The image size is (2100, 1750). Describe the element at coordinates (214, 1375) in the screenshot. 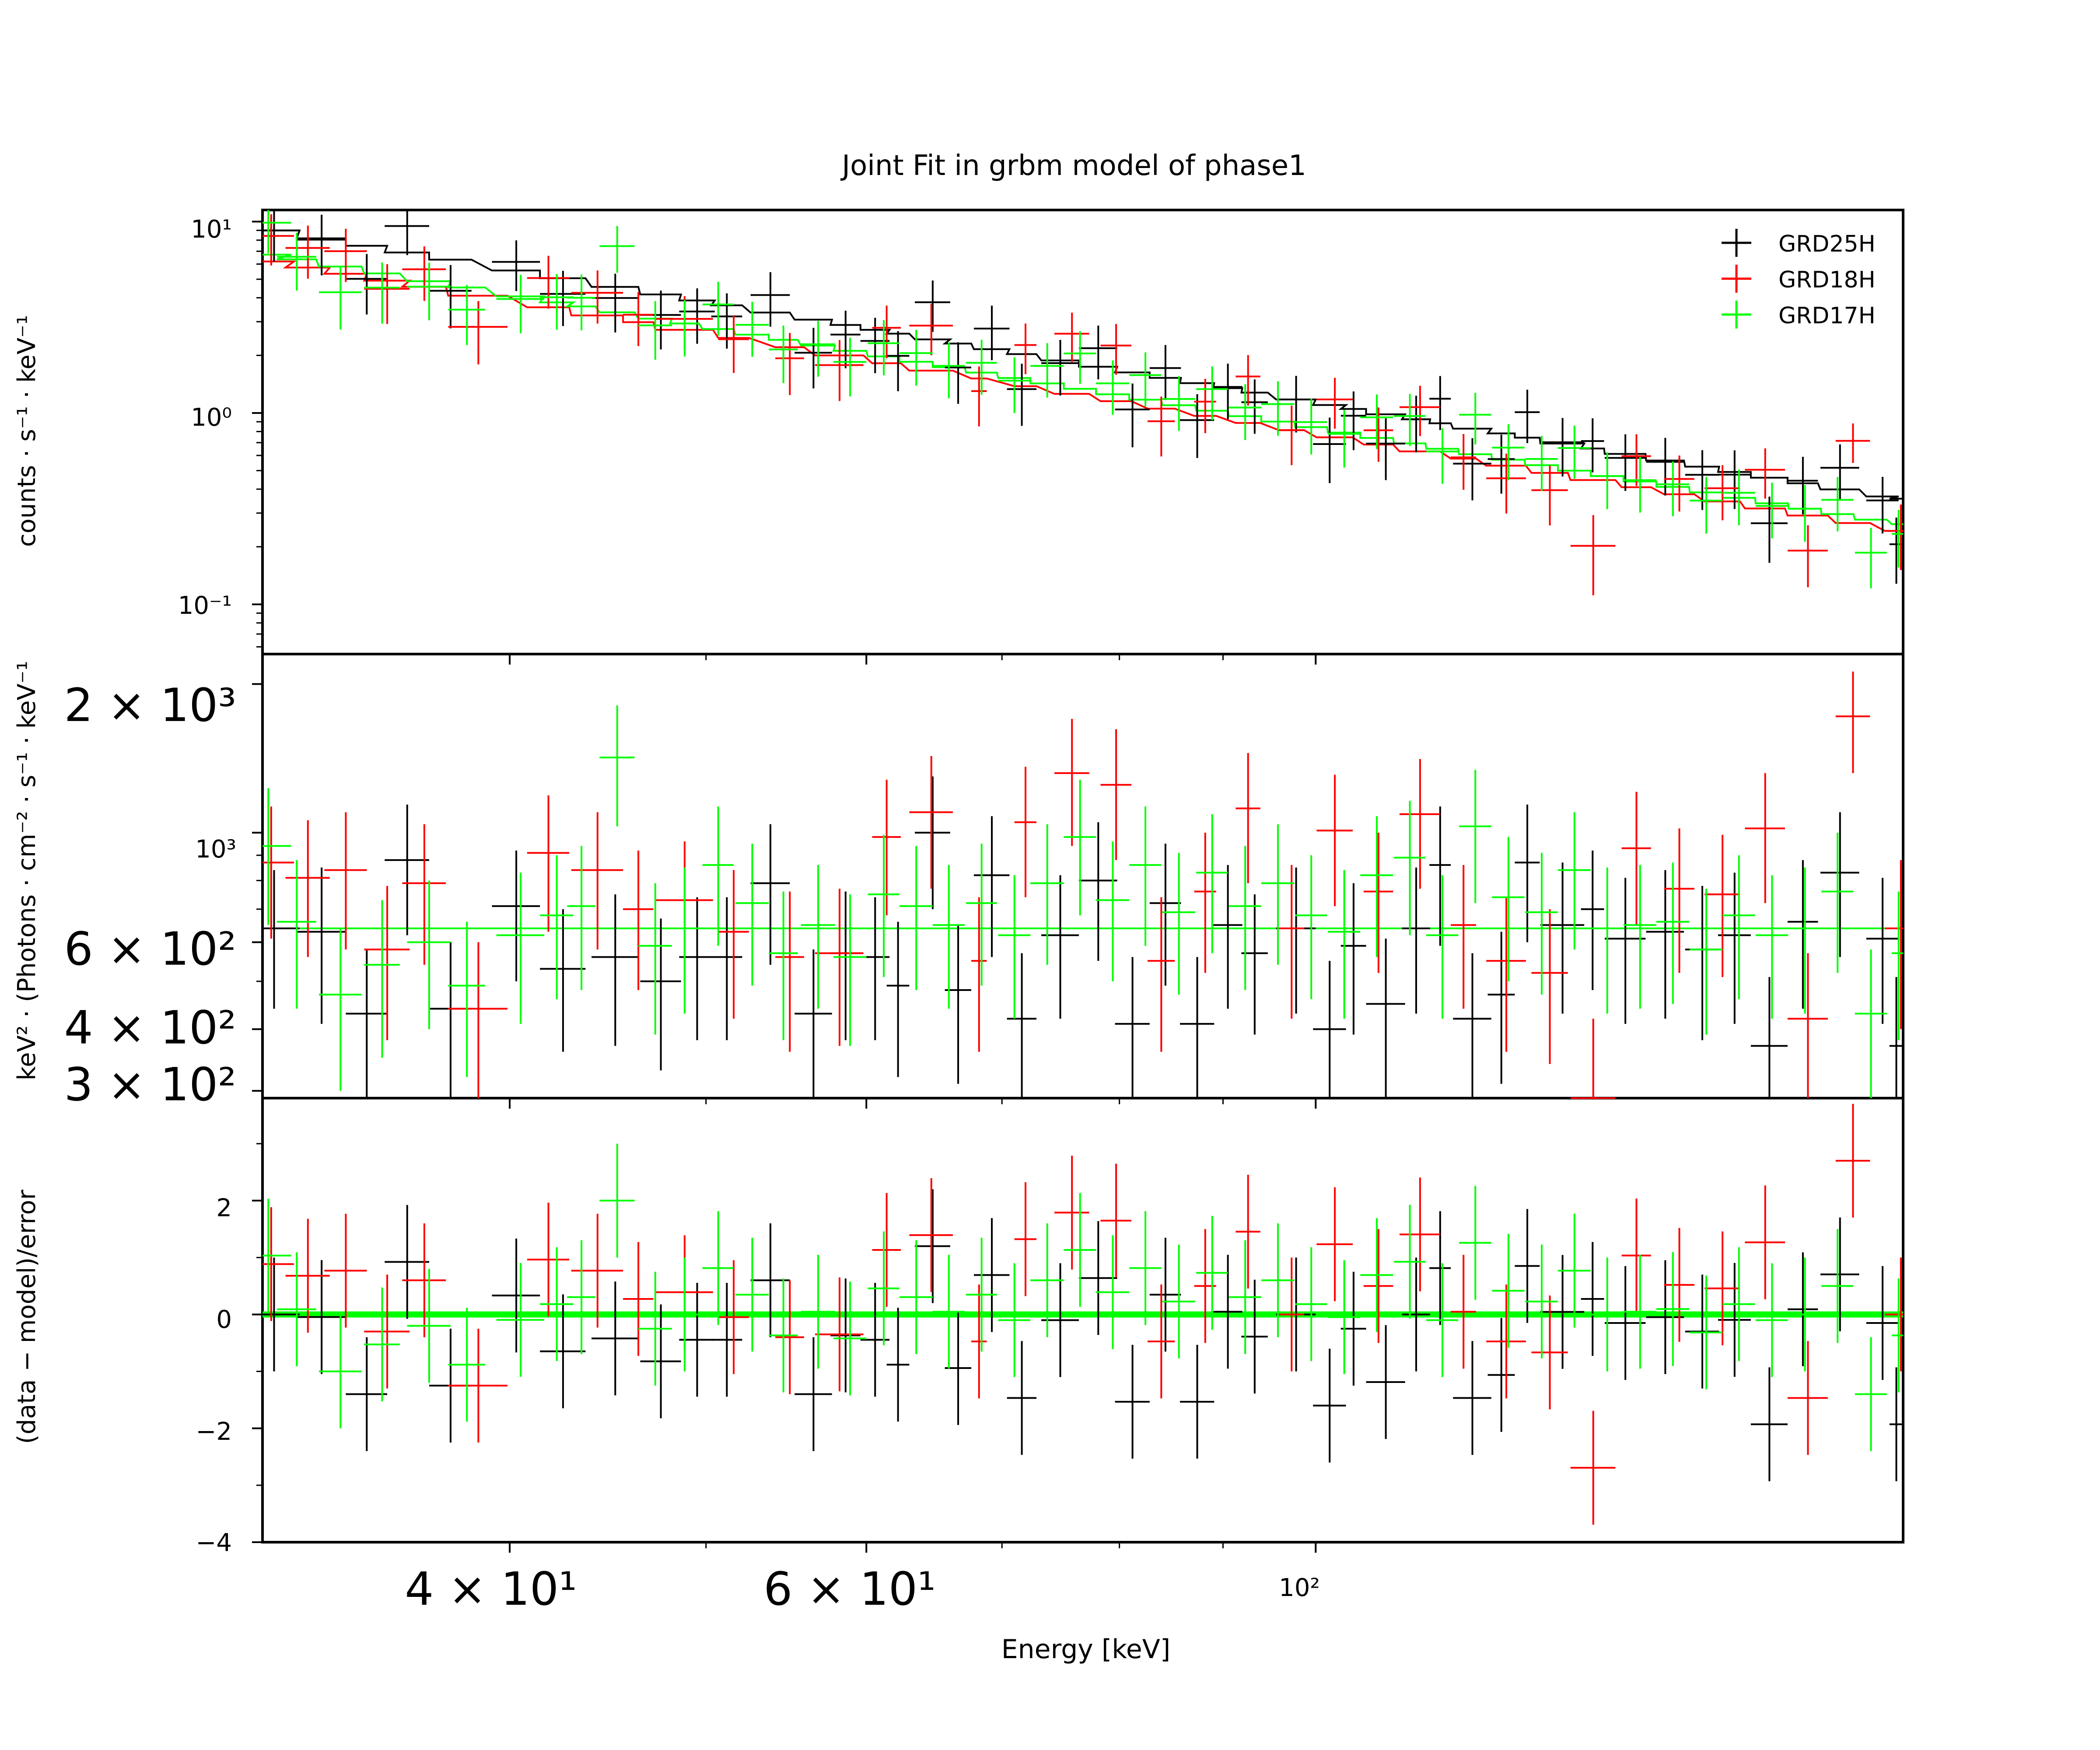

I see `y-tick-labels-residuals: 2 0 −2 −4` at that location.